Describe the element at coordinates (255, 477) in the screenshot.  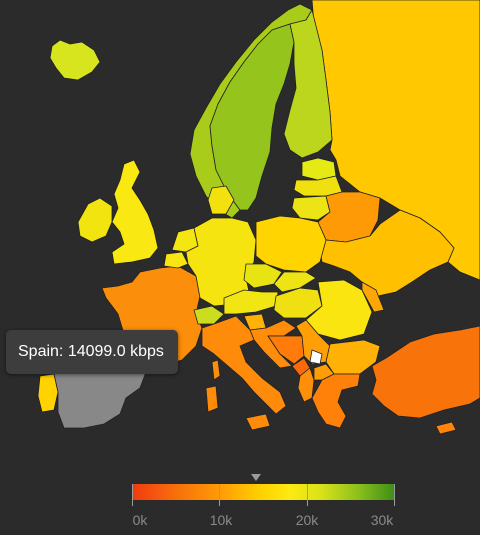
I see `legend-value-marker` at that location.